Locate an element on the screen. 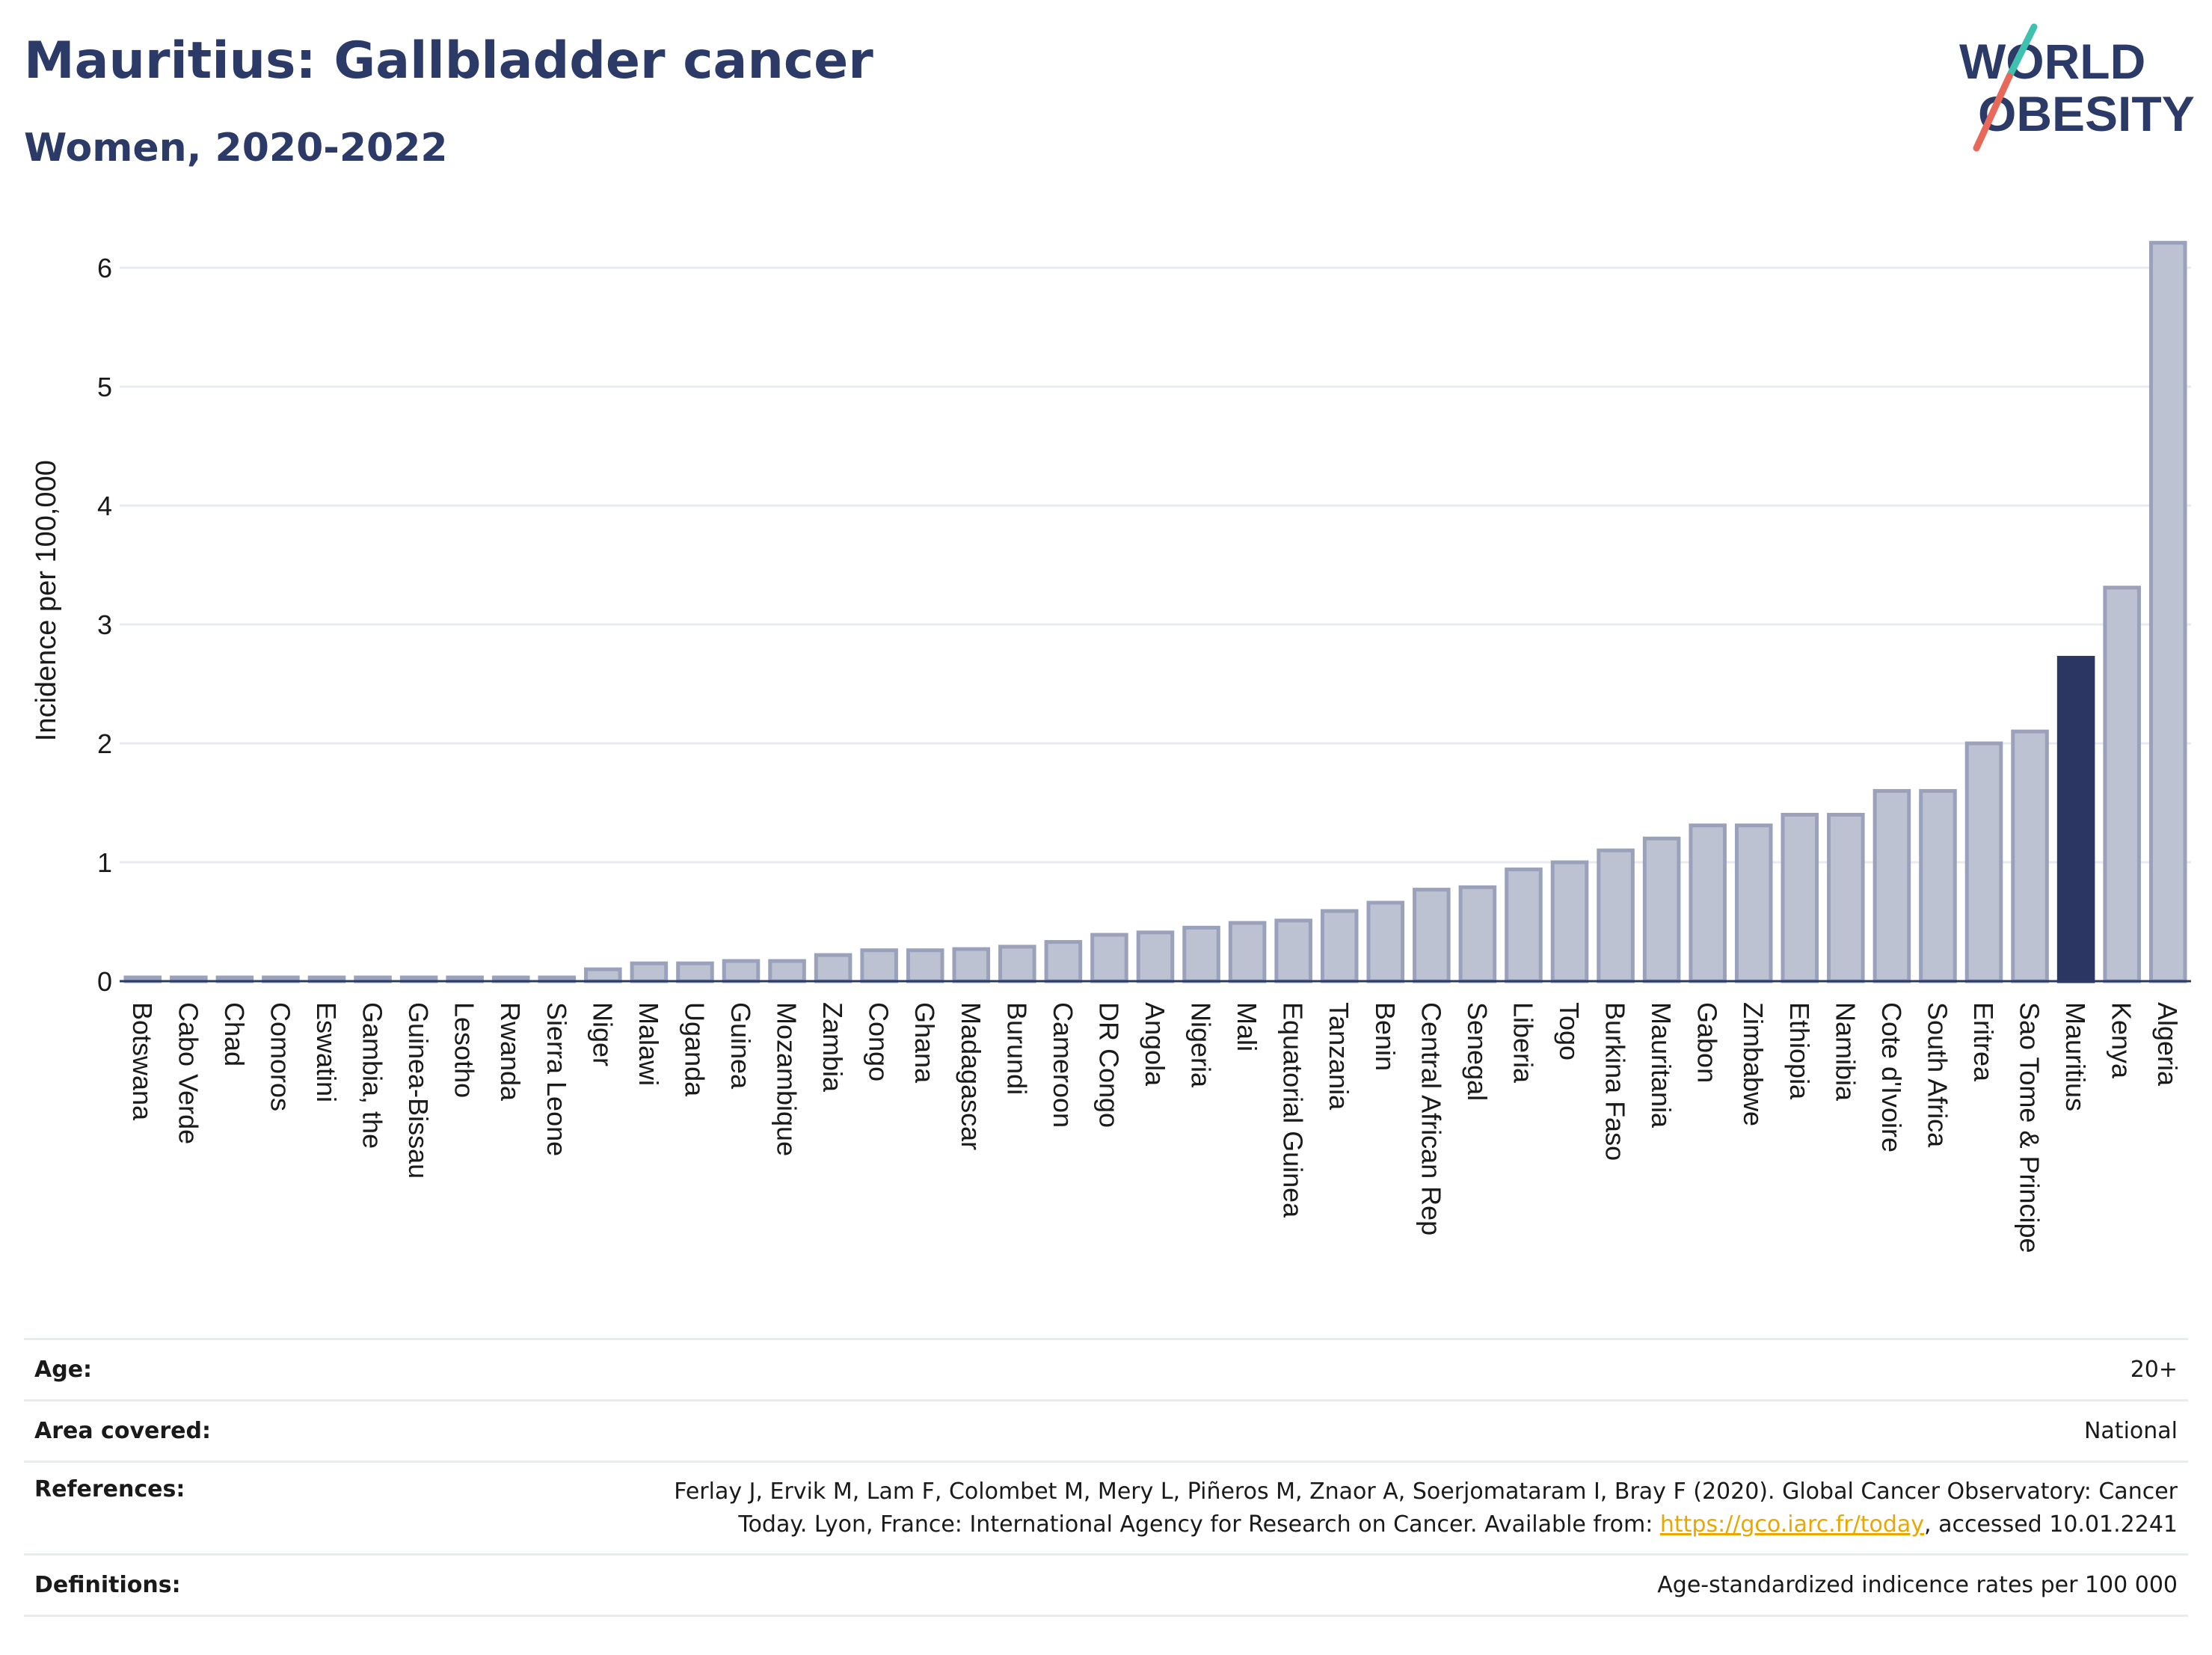 This screenshot has width=2212, height=1655. x-tick-label: Chad is located at coordinates (234, 1034).